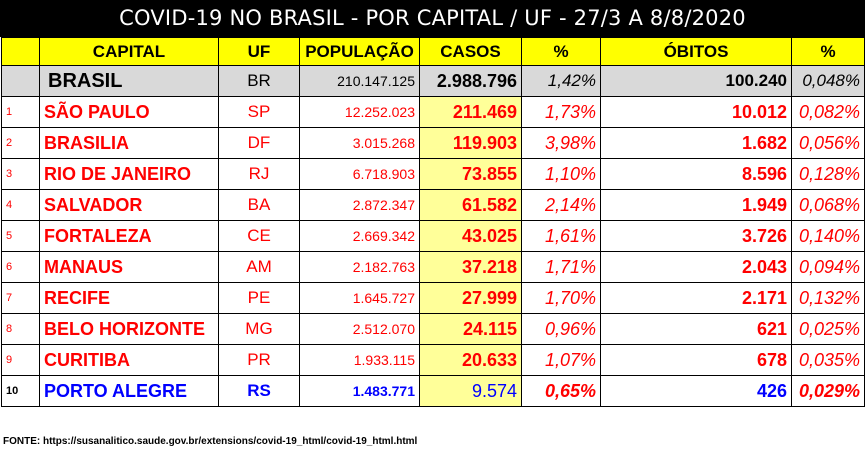 The image size is (865, 454). What do you see at coordinates (470, 81) in the screenshot?
I see `total-casos: 2.988.796` at bounding box center [470, 81].